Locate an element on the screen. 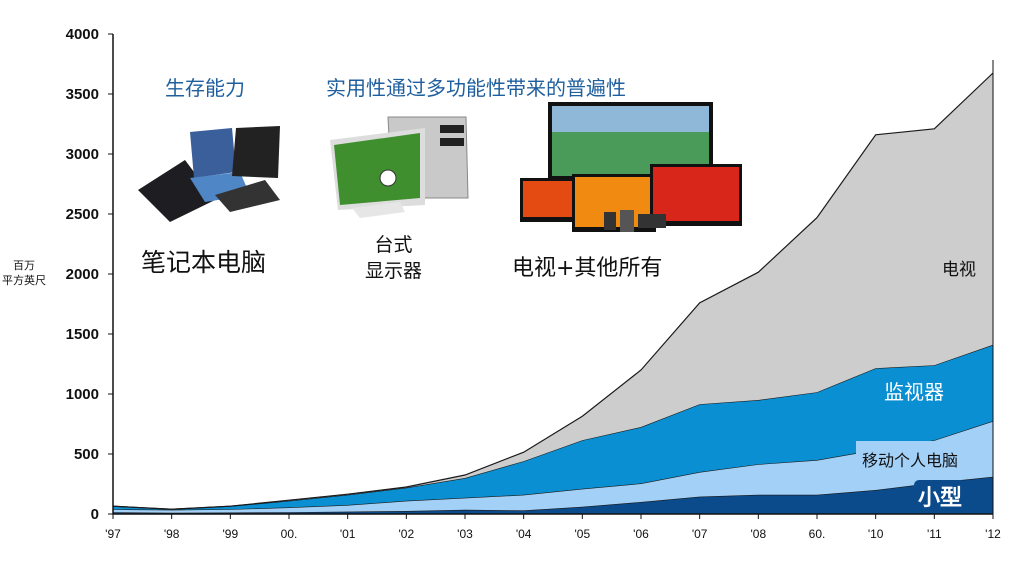 This screenshot has height=562, width=1024. x-tick-label: '02 is located at coordinates (407, 534).